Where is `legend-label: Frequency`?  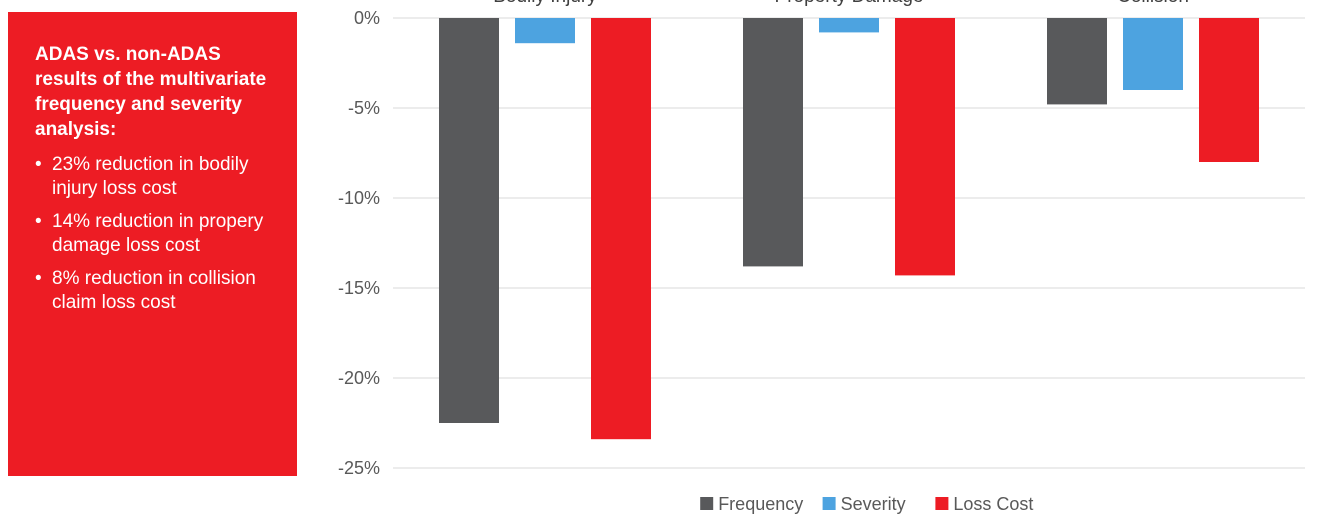
legend-label: Frequency is located at coordinates (760, 504).